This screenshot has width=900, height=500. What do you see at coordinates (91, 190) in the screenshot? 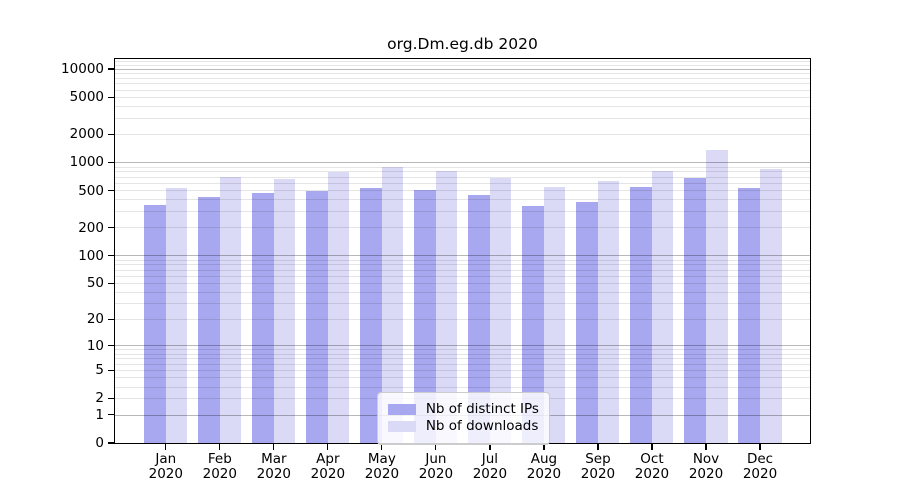
I see `y-axis-tick-label: 500` at bounding box center [91, 190].